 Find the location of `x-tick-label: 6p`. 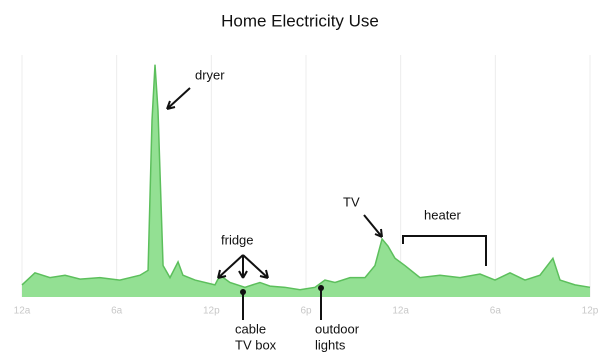

x-tick-label: 6p is located at coordinates (306, 311).